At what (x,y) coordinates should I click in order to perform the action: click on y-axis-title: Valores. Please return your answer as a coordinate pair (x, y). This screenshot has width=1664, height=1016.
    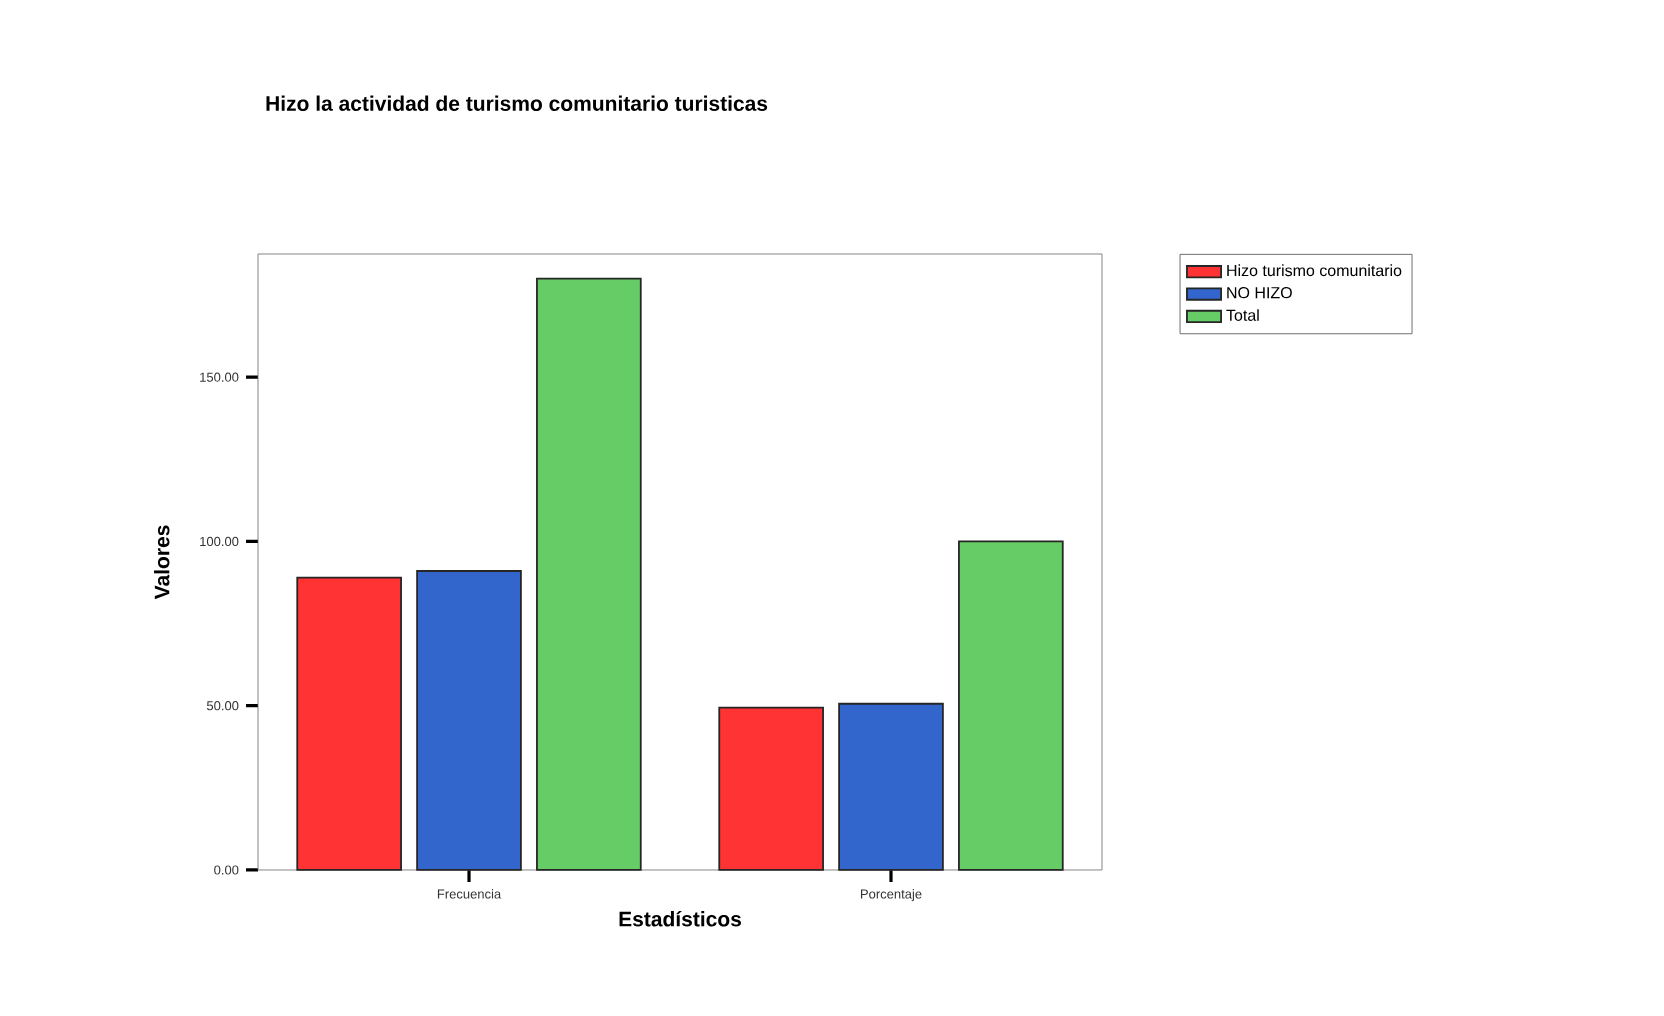
    Looking at the image, I should click on (162, 562).